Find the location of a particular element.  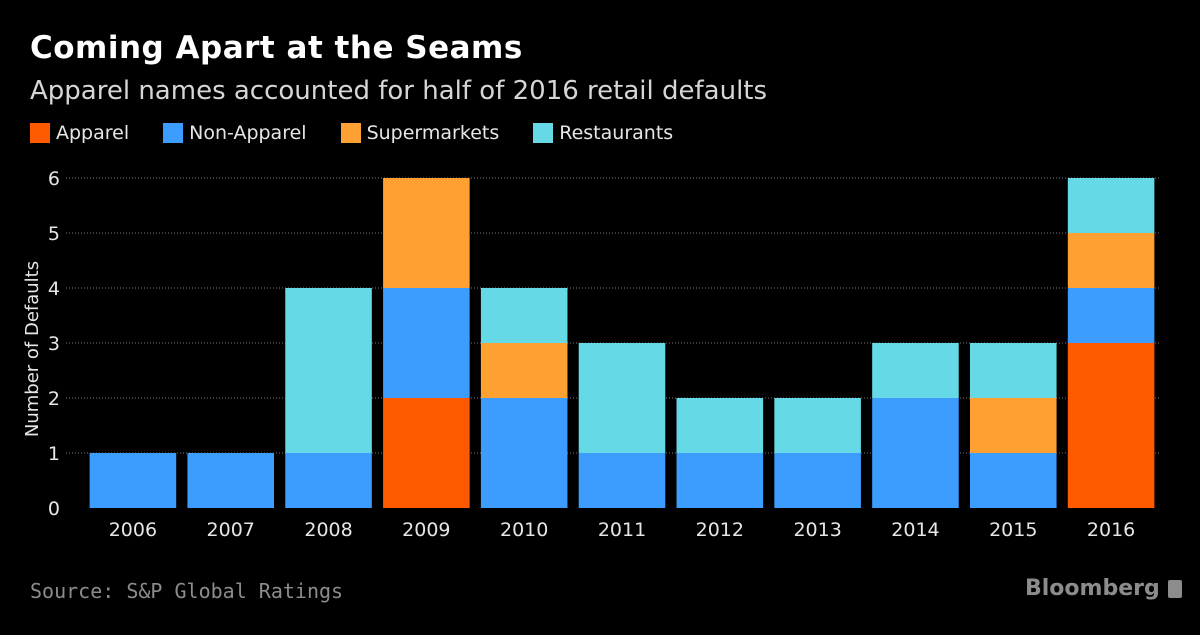

source-note: Source: S&P Global Ratings is located at coordinates (187, 591).